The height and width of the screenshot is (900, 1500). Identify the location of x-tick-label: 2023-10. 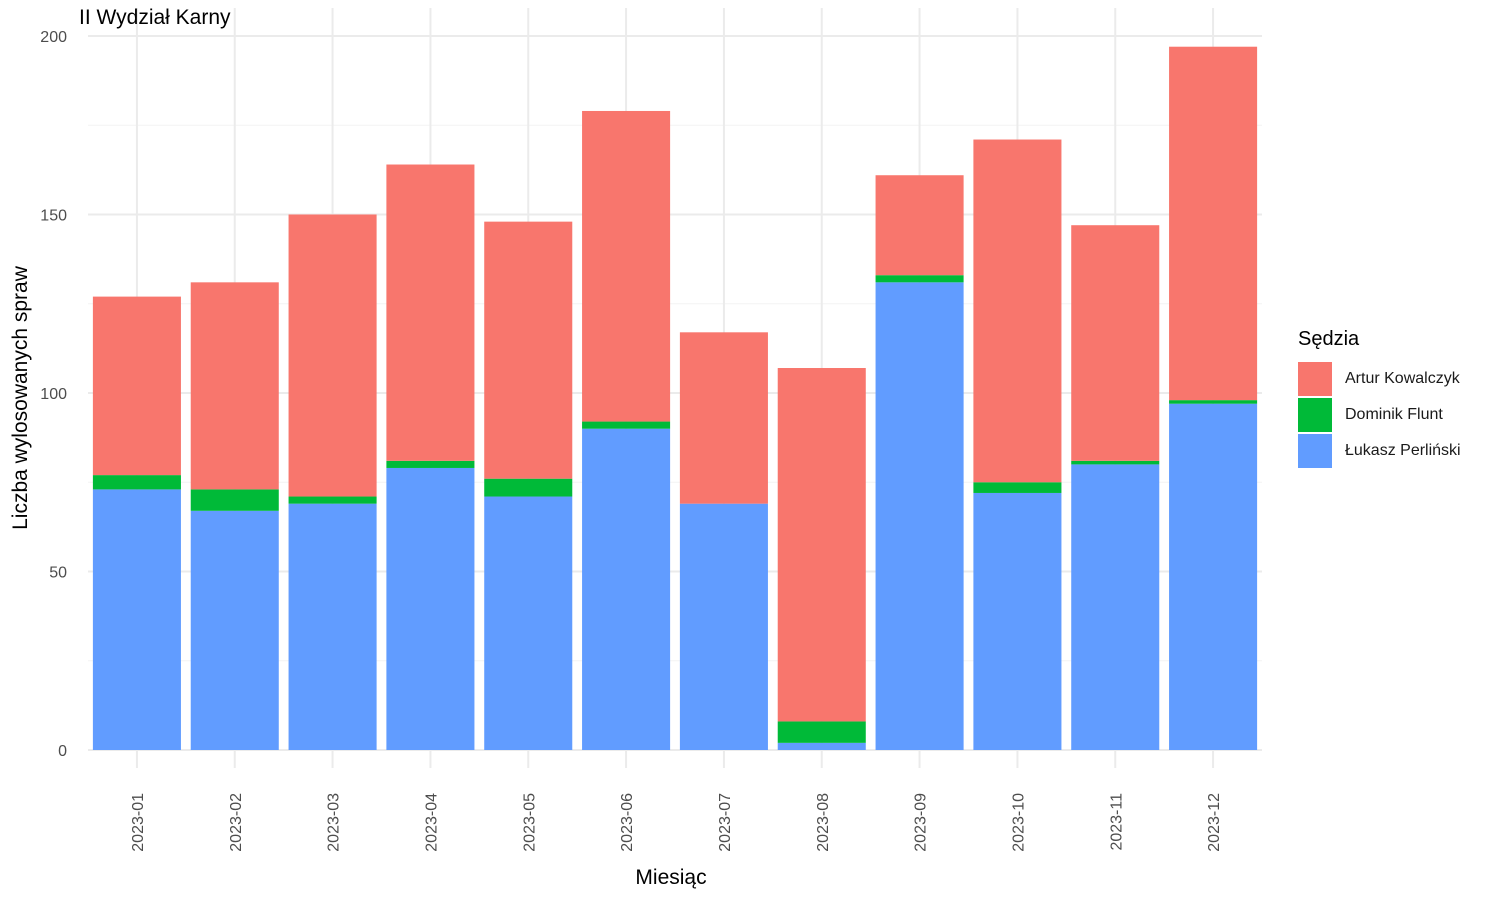
(1018, 822).